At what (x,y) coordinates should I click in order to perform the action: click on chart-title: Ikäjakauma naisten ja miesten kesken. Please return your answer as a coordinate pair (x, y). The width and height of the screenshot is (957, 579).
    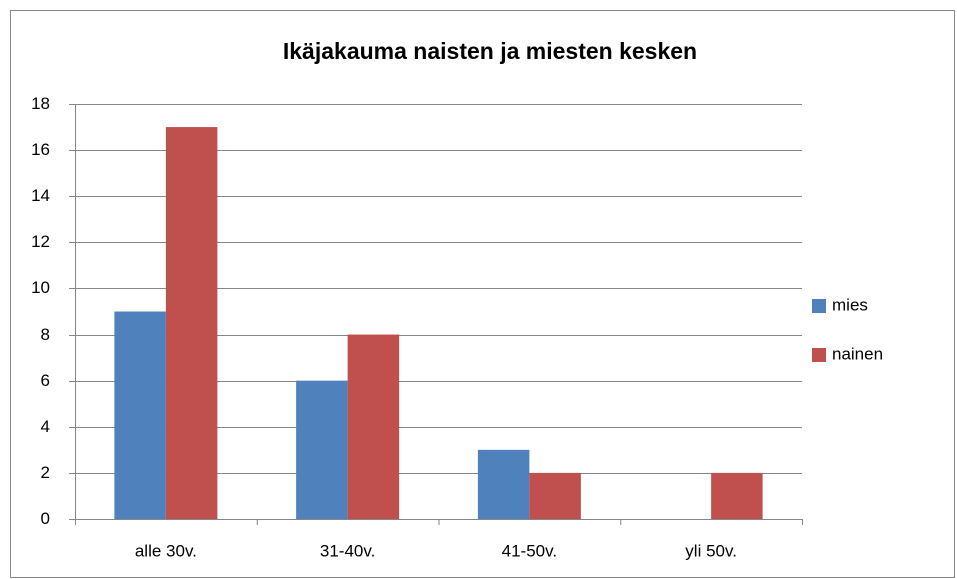
    Looking at the image, I should click on (490, 51).